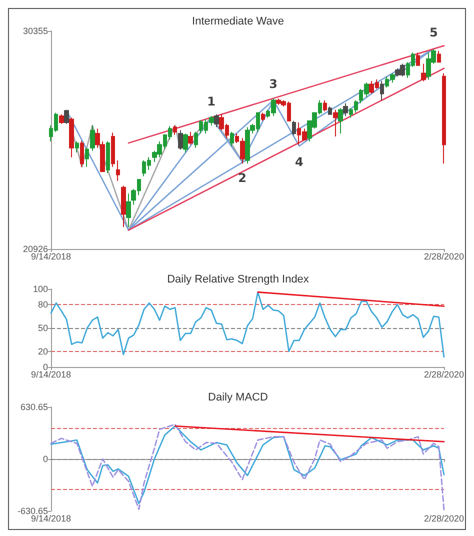 Image resolution: width=474 pixels, height=536 pixels. Describe the element at coordinates (238, 22) in the screenshot. I see `chart-title: Intermediate Wave` at that location.